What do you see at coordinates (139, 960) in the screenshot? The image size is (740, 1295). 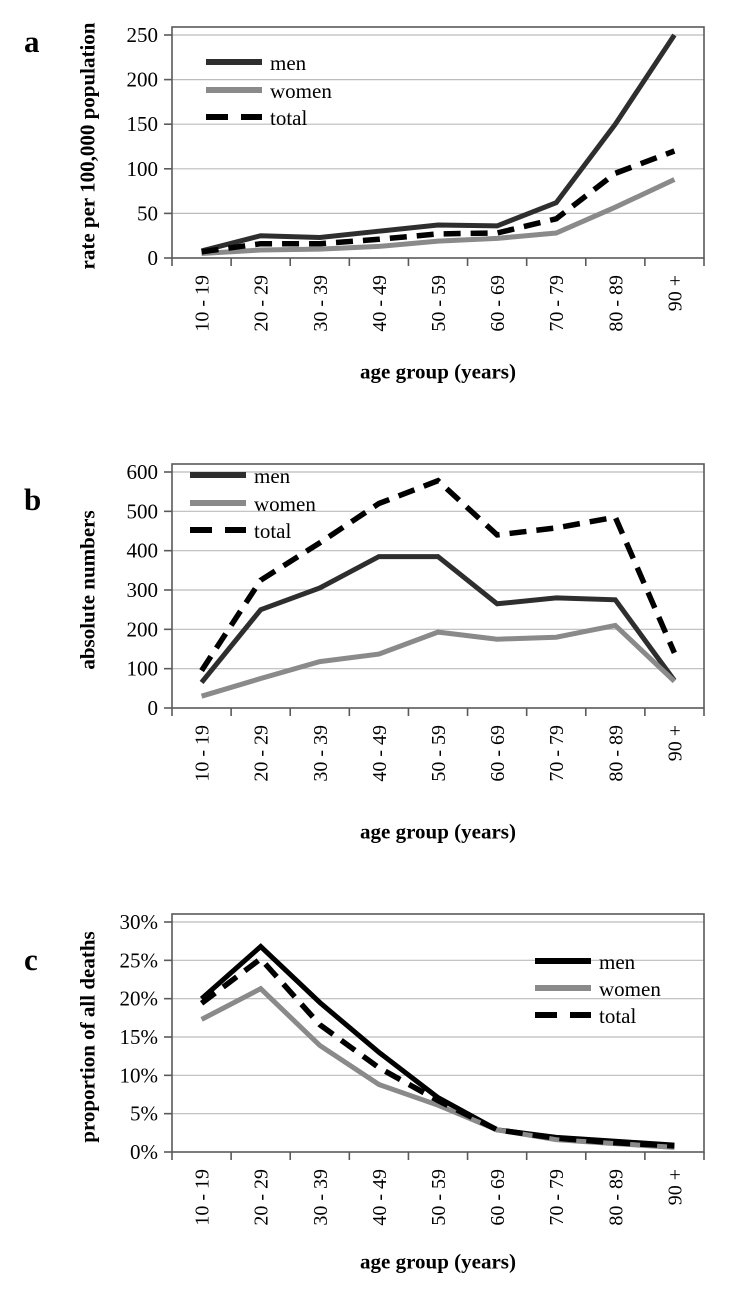 I see `svg-text: 25%` at bounding box center [139, 960].